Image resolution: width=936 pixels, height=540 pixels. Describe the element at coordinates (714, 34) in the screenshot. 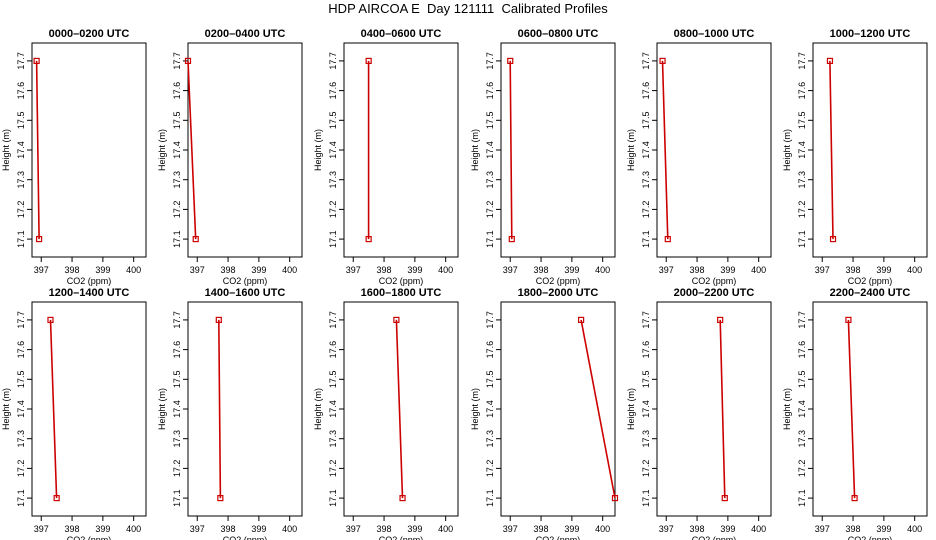

I see `panel-title: 0800–1000 UTC` at that location.